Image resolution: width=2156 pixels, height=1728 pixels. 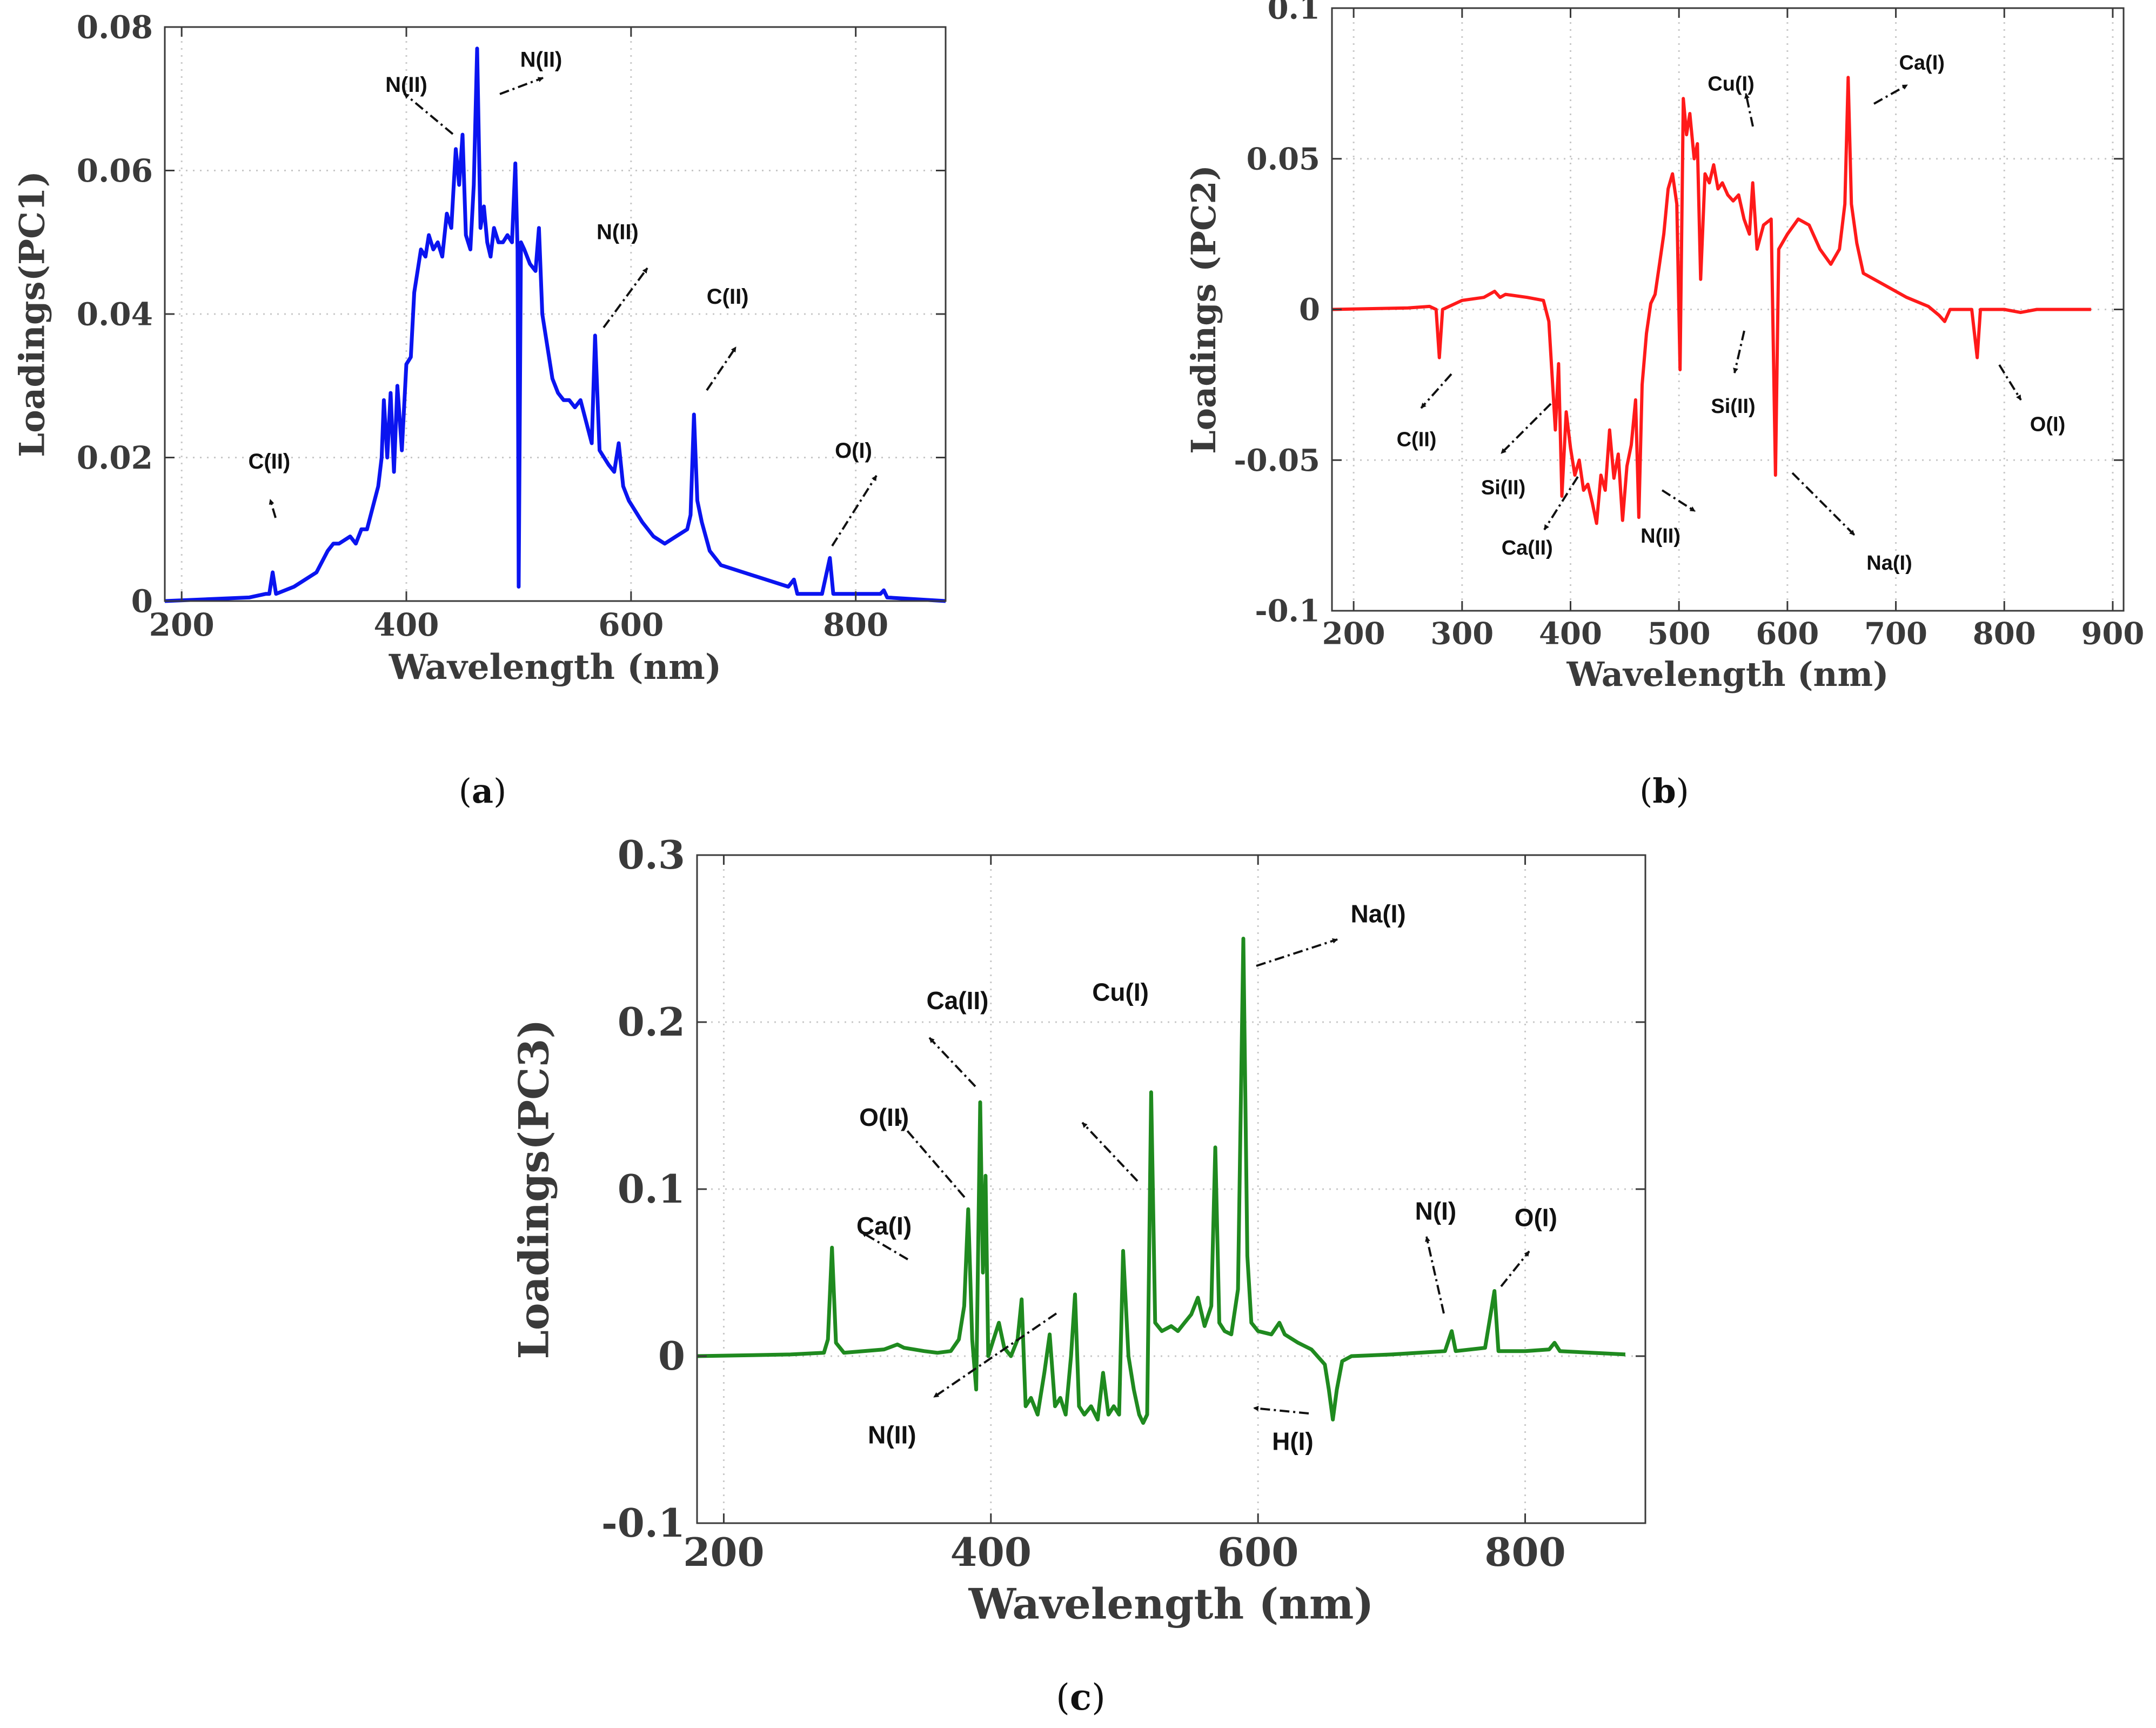 What do you see at coordinates (32, 314) in the screenshot?
I see `y-axis-title: Loadings(PC1)` at bounding box center [32, 314].